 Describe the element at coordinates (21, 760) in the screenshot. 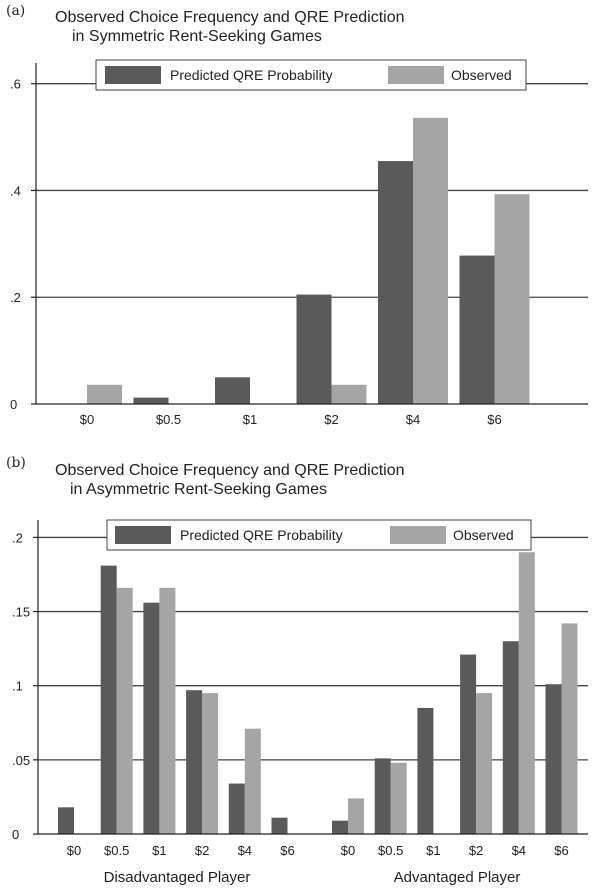

I see `panel-b-ytick-label: .05` at that location.